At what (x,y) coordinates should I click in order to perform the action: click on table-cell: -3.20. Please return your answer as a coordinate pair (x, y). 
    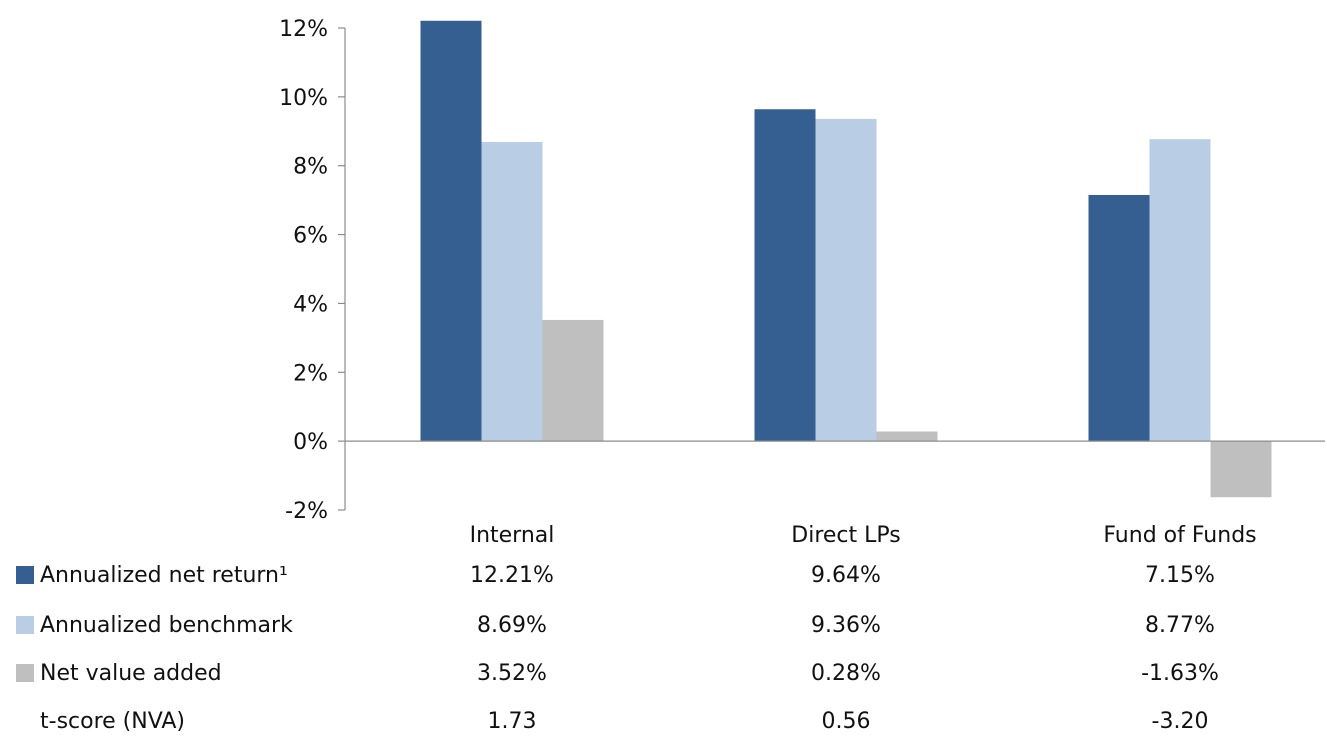
    Looking at the image, I should click on (1180, 721).